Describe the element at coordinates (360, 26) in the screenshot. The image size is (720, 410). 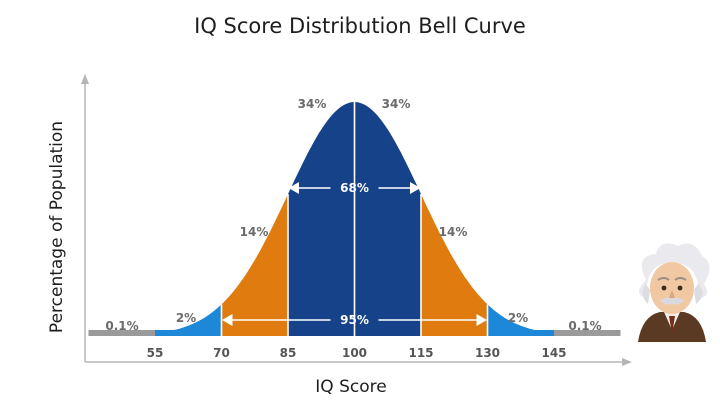
I see `chart-title: IQ Score Distribution Bell Curve` at that location.